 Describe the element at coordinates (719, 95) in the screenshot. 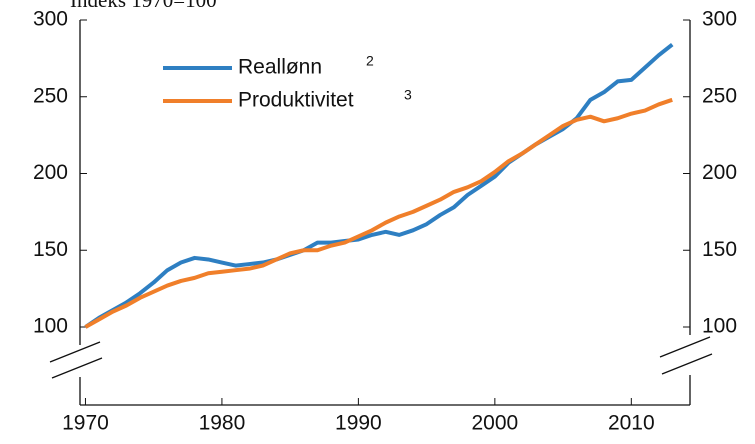

I see `y2-tick-label: 250` at that location.